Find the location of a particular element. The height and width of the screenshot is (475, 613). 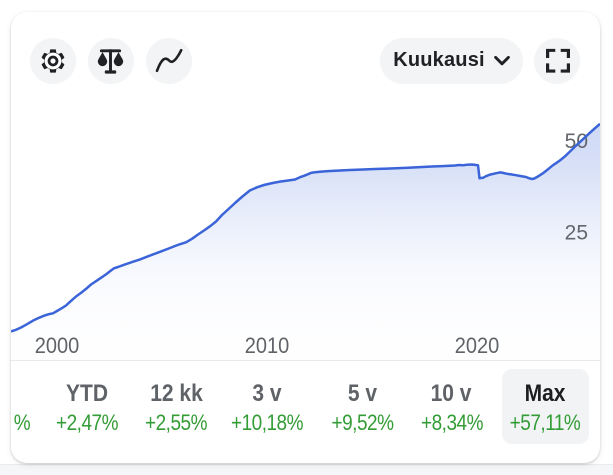

svg-text: 50 is located at coordinates (576, 141).